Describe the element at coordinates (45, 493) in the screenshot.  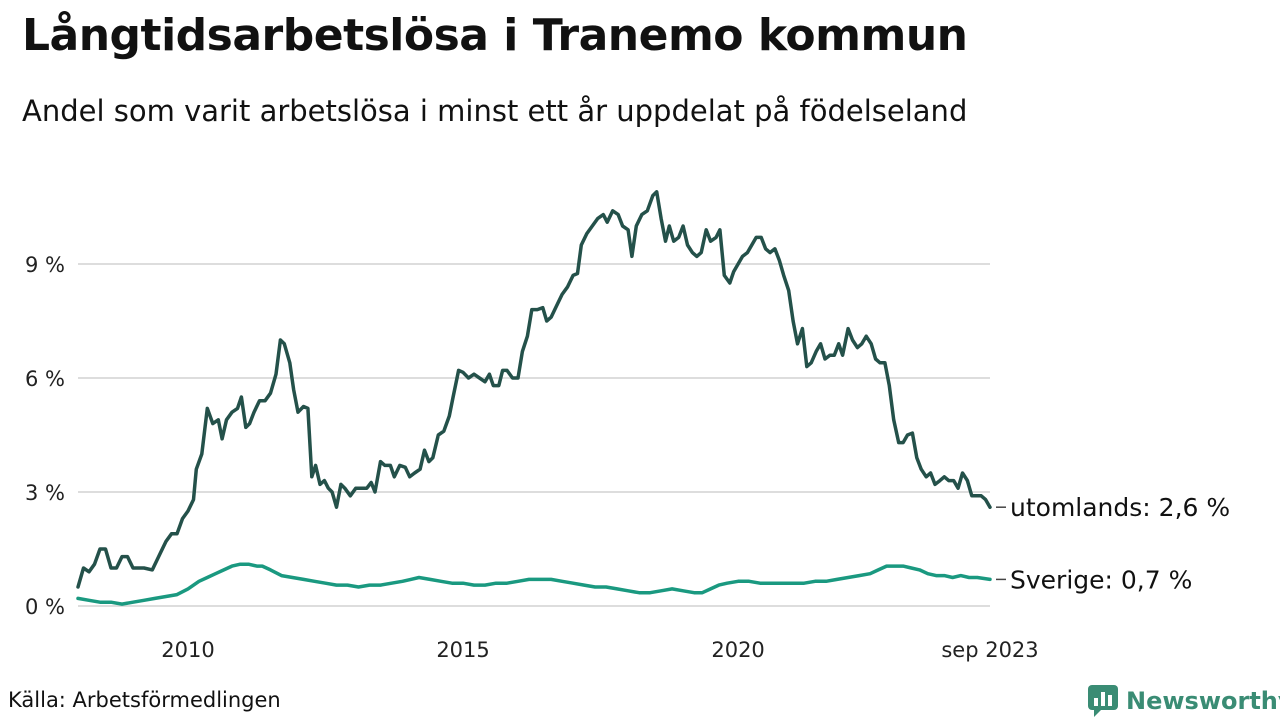
I see `y-tick-label: 3 %` at that location.